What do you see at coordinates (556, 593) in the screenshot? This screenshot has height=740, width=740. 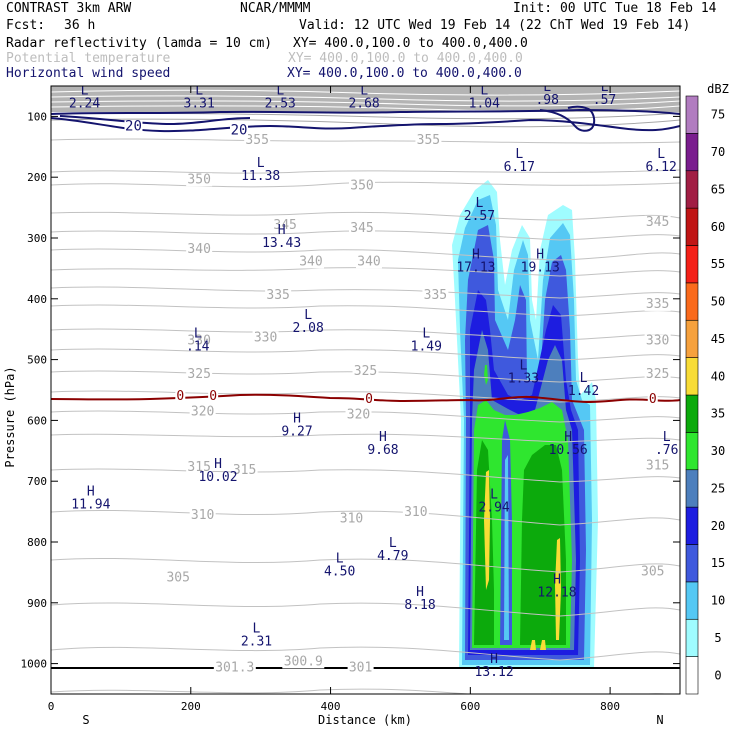 I see `extremum-value: 12.18` at bounding box center [556, 593].